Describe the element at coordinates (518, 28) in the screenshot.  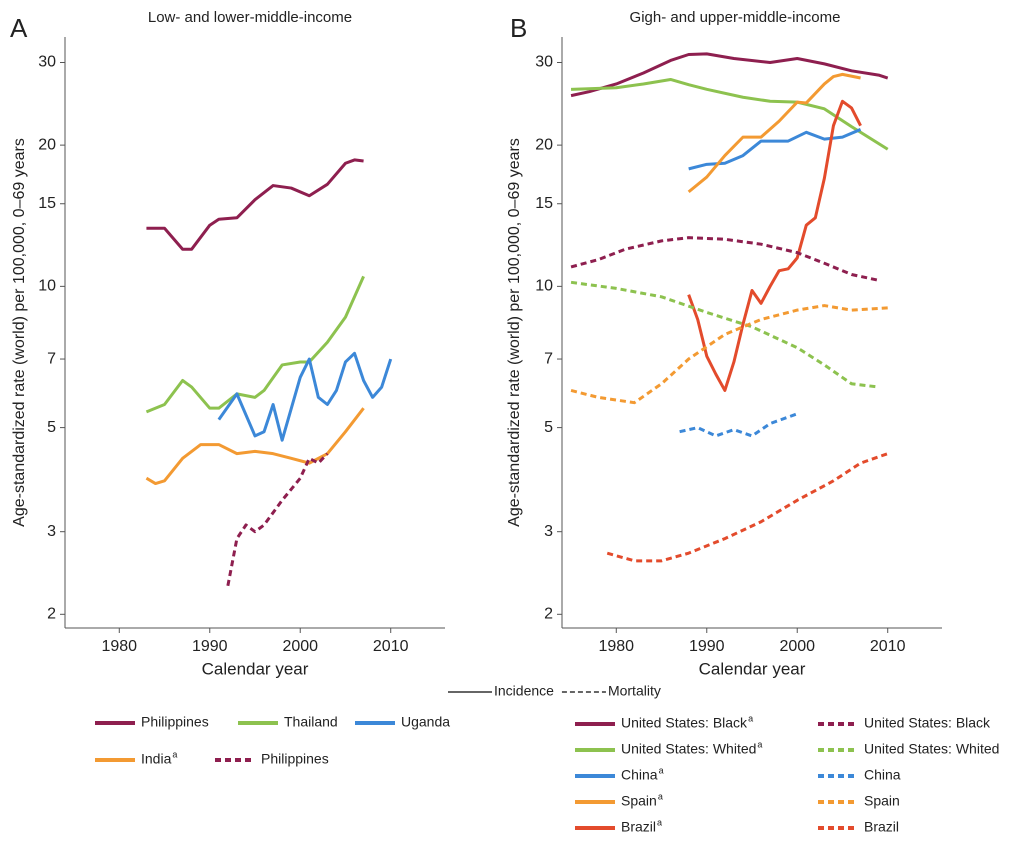
I see `panel-label: B` at that location.